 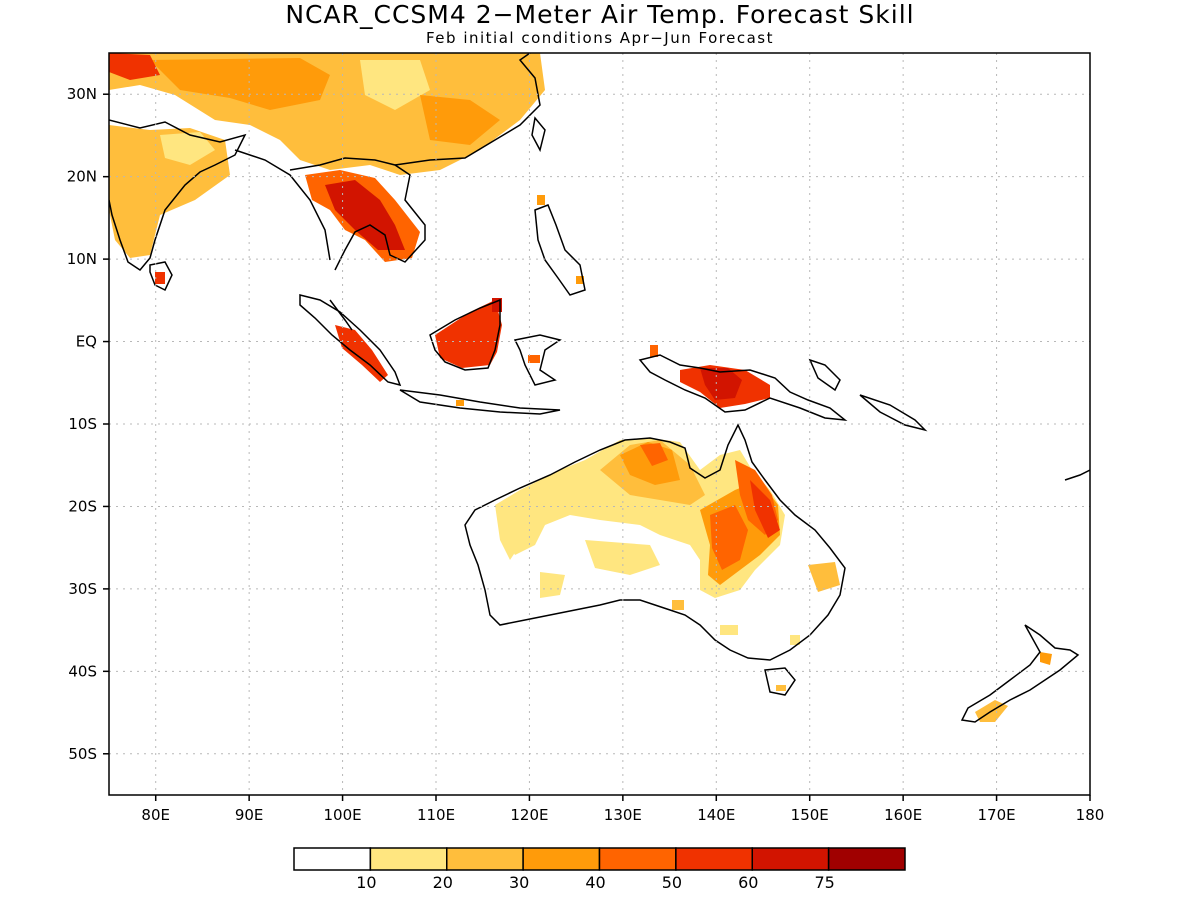 What do you see at coordinates (600, 38) in the screenshot?
I see `figure-subtitle: Feb initial conditions Apr−Jun Forecast` at bounding box center [600, 38].